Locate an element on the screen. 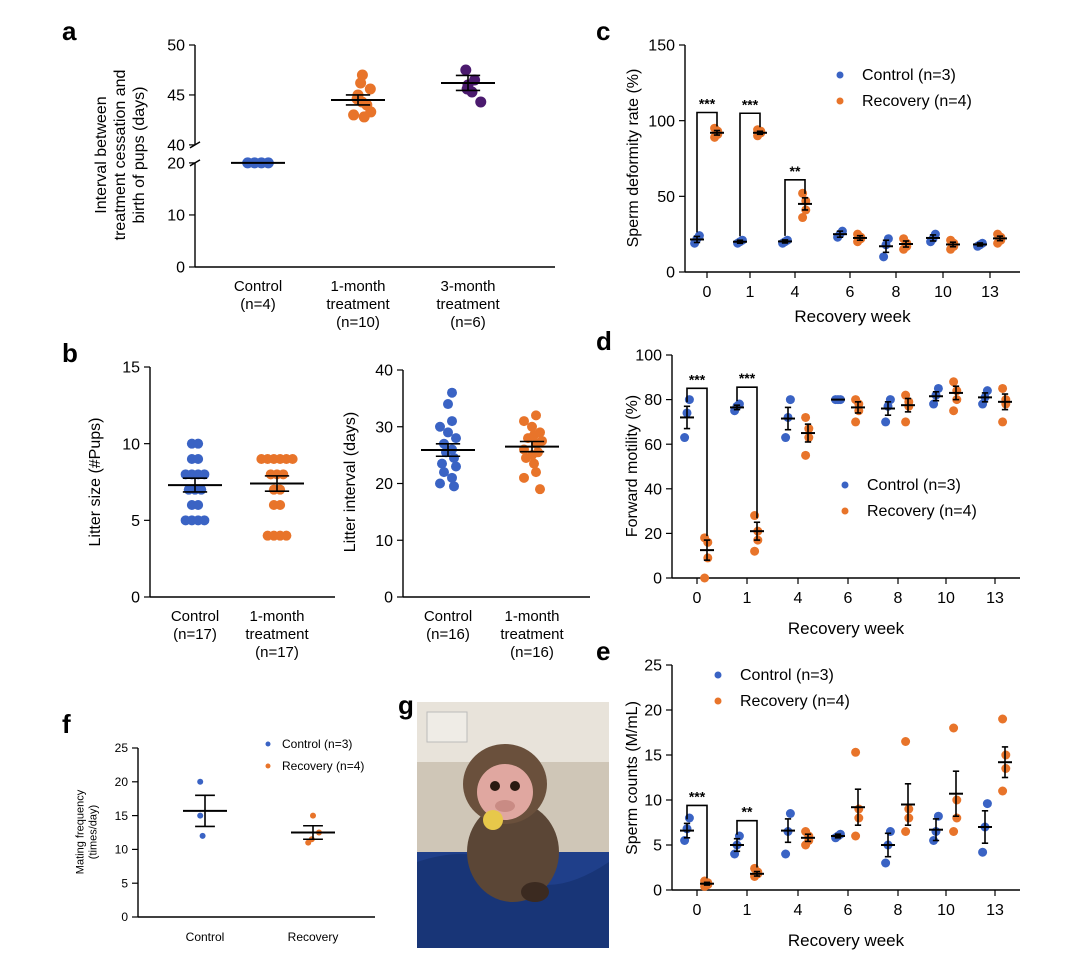 The width and height of the screenshot is (1080, 962). y-axis-label-line: Mating frequency is located at coordinates (81, 831).